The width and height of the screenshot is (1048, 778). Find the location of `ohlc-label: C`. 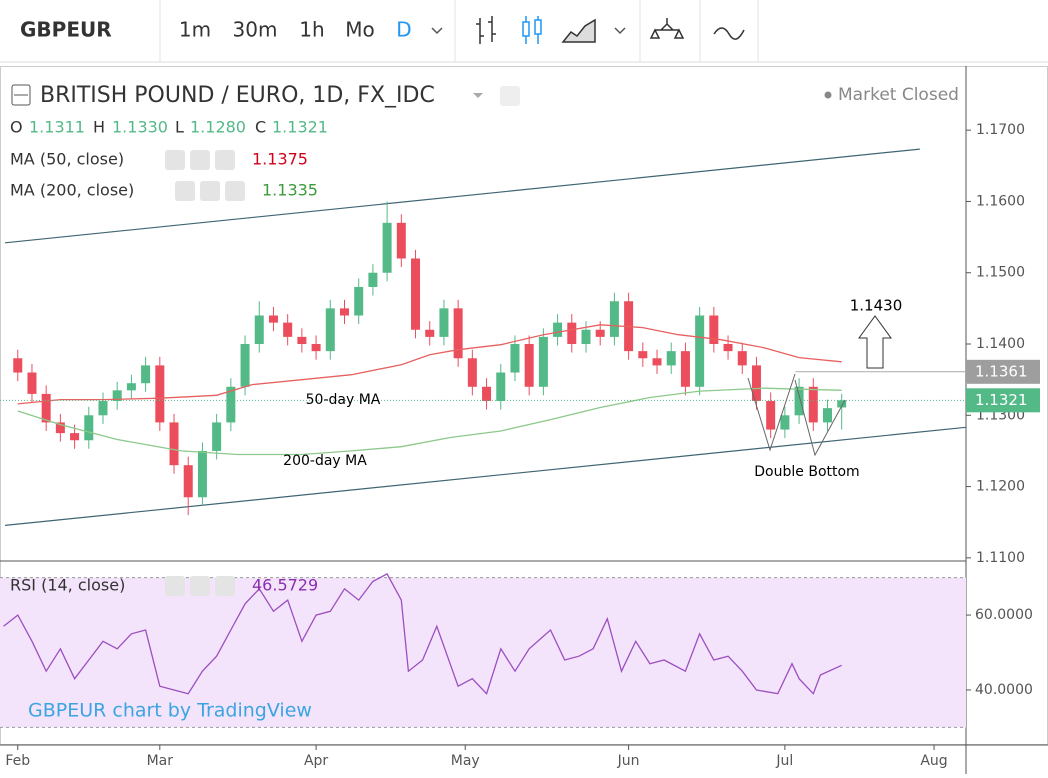

ohlc-label: C is located at coordinates (260, 127).